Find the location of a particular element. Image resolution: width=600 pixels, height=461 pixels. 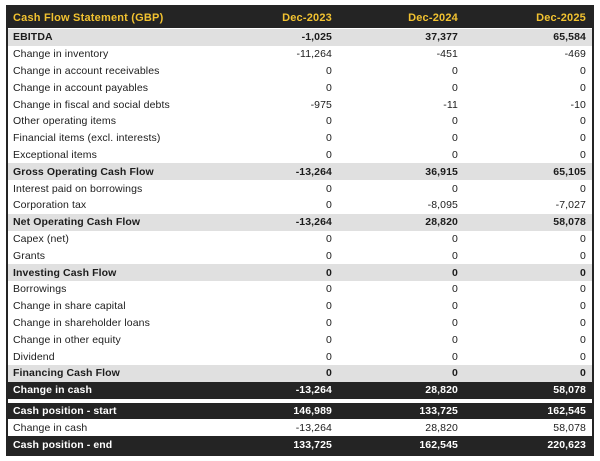

table-row: EBITDA -1,025 37,377 65,584 is located at coordinates (300, 37).